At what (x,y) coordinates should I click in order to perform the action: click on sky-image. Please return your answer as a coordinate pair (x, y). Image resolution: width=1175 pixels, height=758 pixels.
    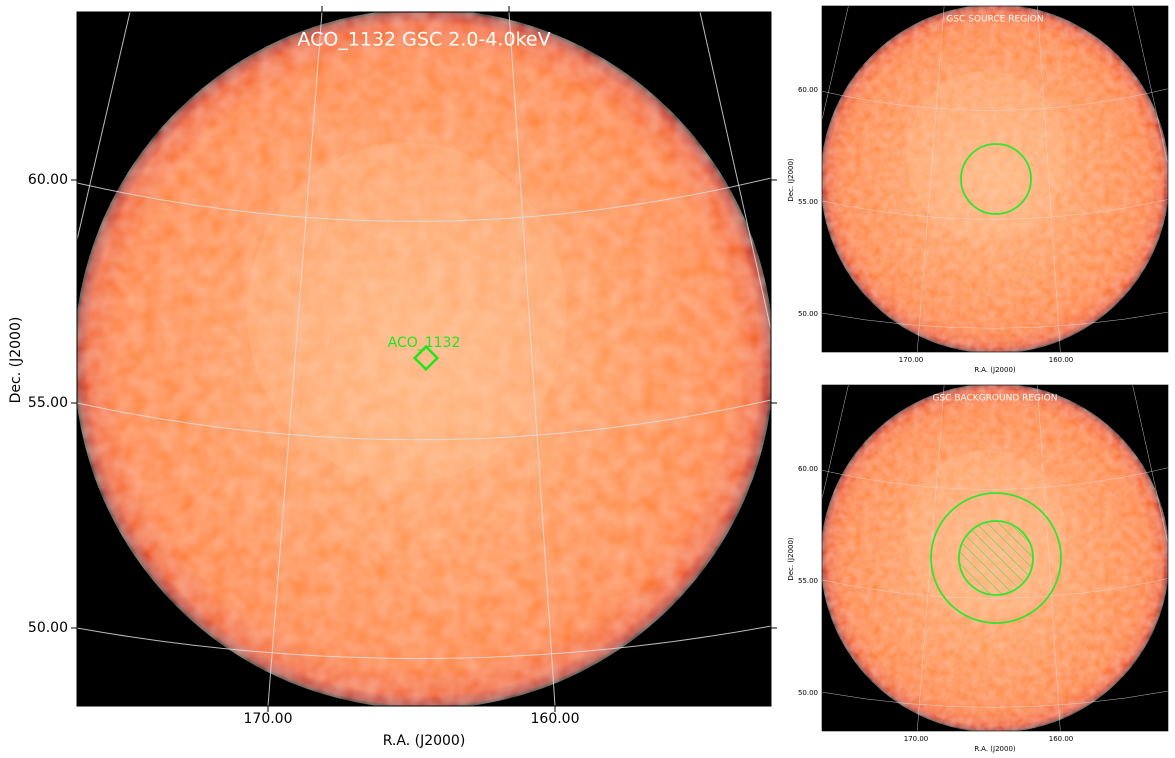
    Looking at the image, I should click on (995, 179).